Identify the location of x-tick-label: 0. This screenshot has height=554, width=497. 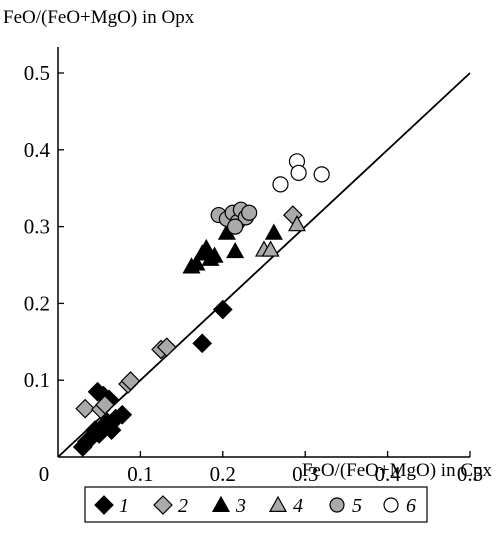
(44, 474).